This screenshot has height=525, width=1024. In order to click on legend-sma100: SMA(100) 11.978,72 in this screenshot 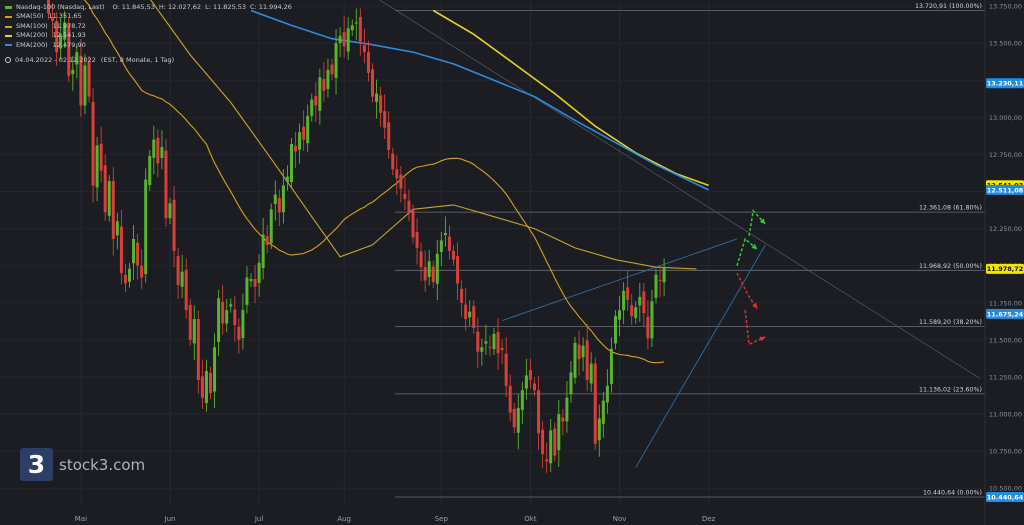, I will do `click(150, 26)`.